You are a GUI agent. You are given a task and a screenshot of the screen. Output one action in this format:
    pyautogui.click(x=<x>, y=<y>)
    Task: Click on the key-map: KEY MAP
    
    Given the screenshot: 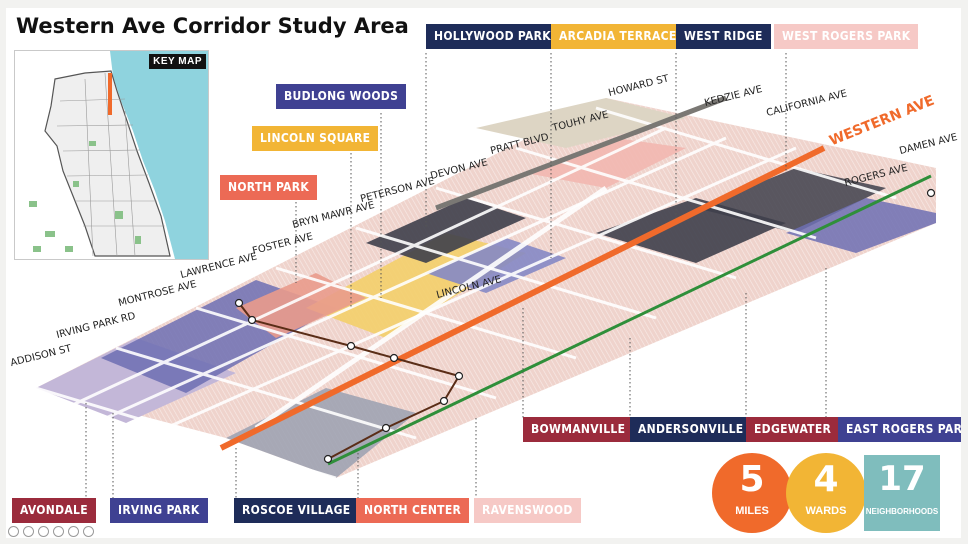 What is the action you would take?
    pyautogui.click(x=111, y=155)
    